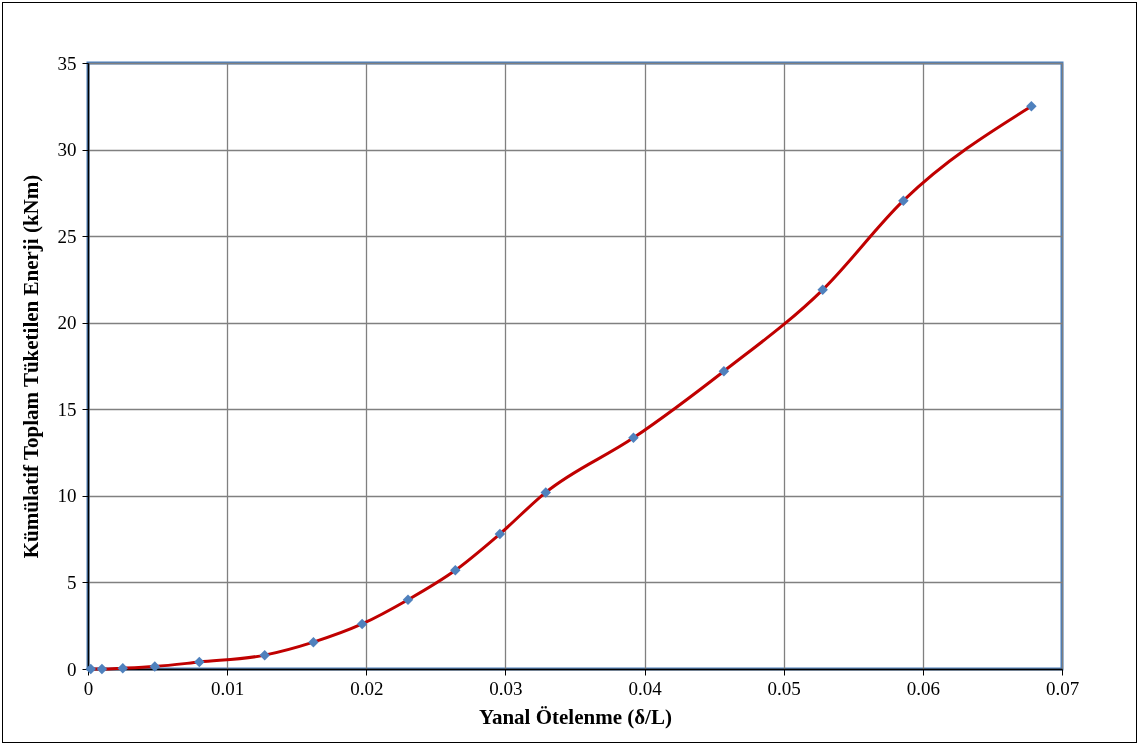 This screenshot has height=747, width=1141. Describe the element at coordinates (72, 582) in the screenshot. I see `y-tick-label: 5` at that location.